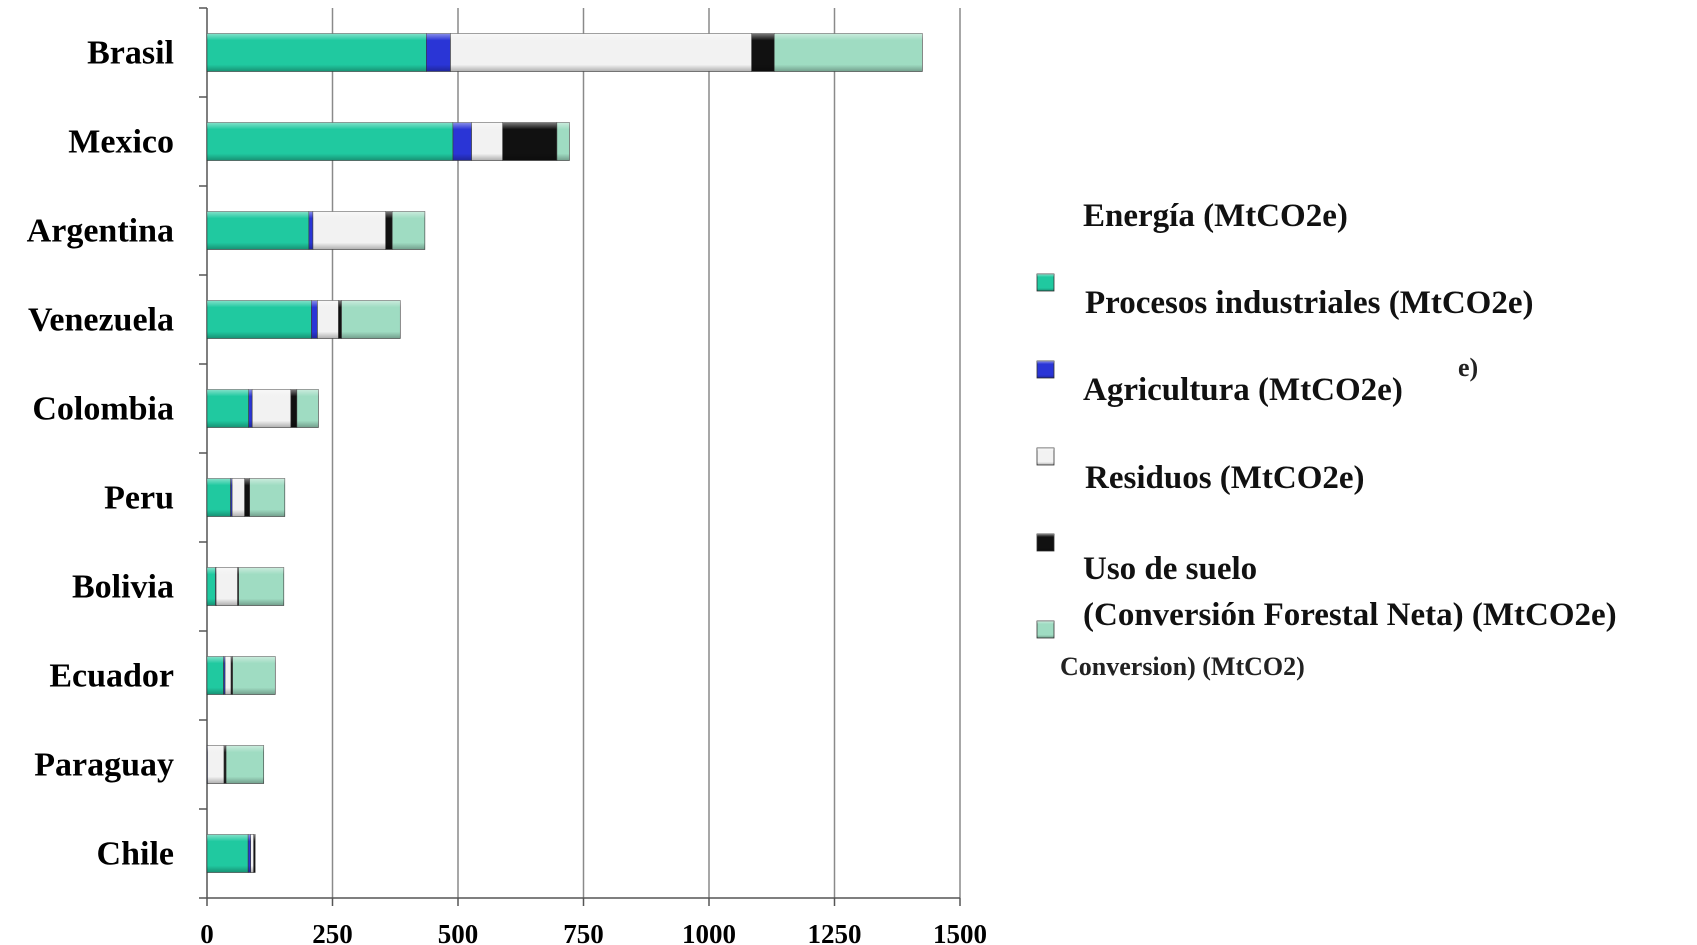  Describe the element at coordinates (104, 765) in the screenshot. I see `y-category-label: Paraguay` at that location.